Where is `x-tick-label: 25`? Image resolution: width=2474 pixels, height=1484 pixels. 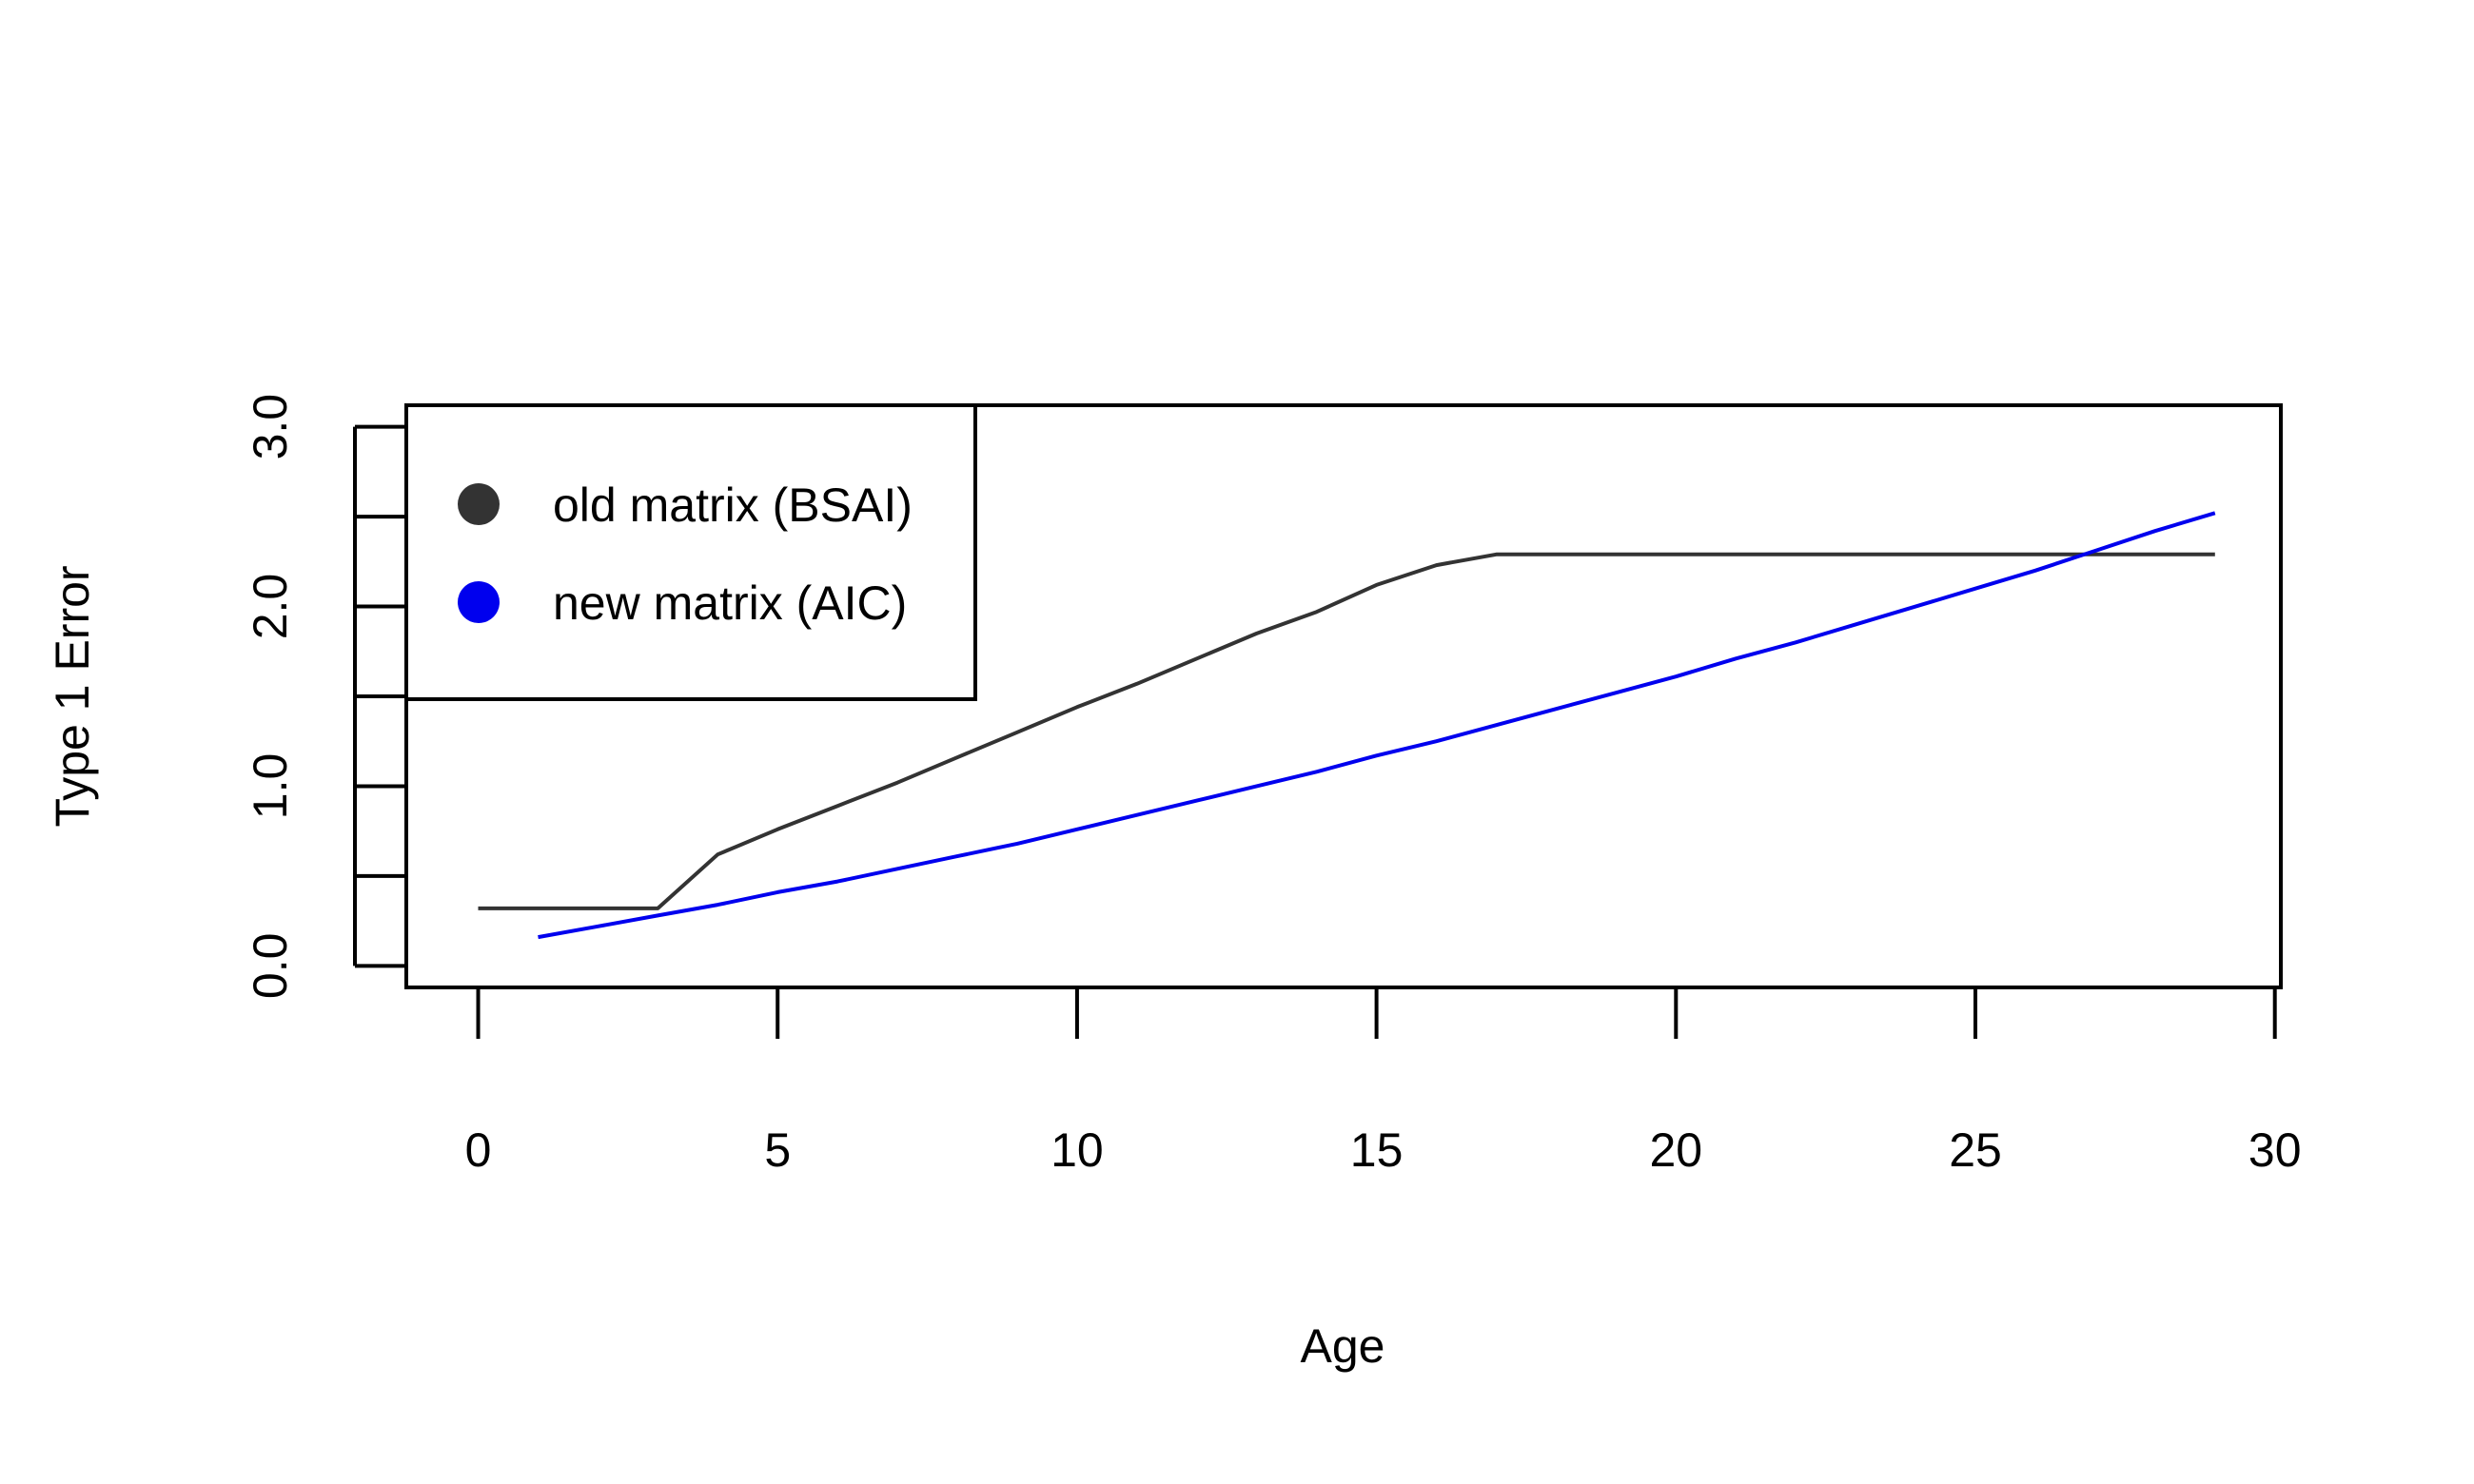 x-tick-label: 25 is located at coordinates (1976, 1150).